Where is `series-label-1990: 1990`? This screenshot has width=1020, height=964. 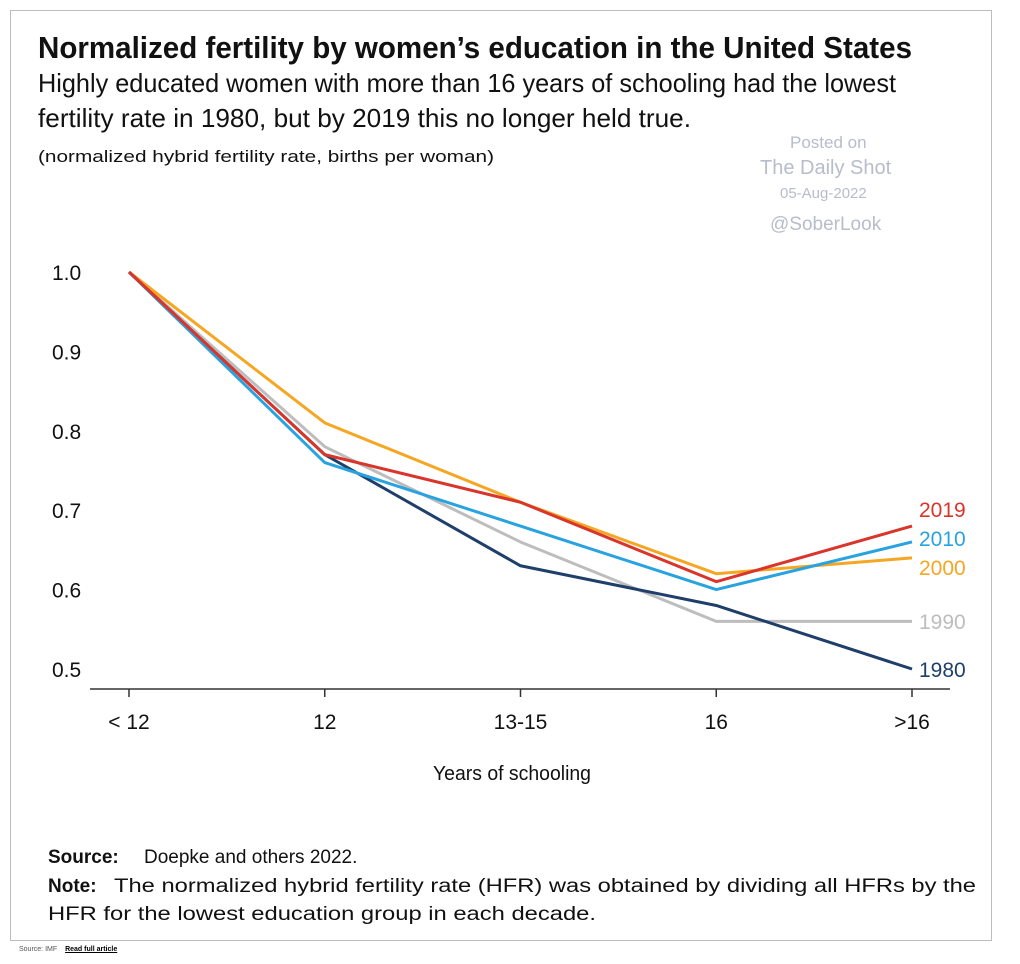 series-label-1990: 1990 is located at coordinates (942, 622).